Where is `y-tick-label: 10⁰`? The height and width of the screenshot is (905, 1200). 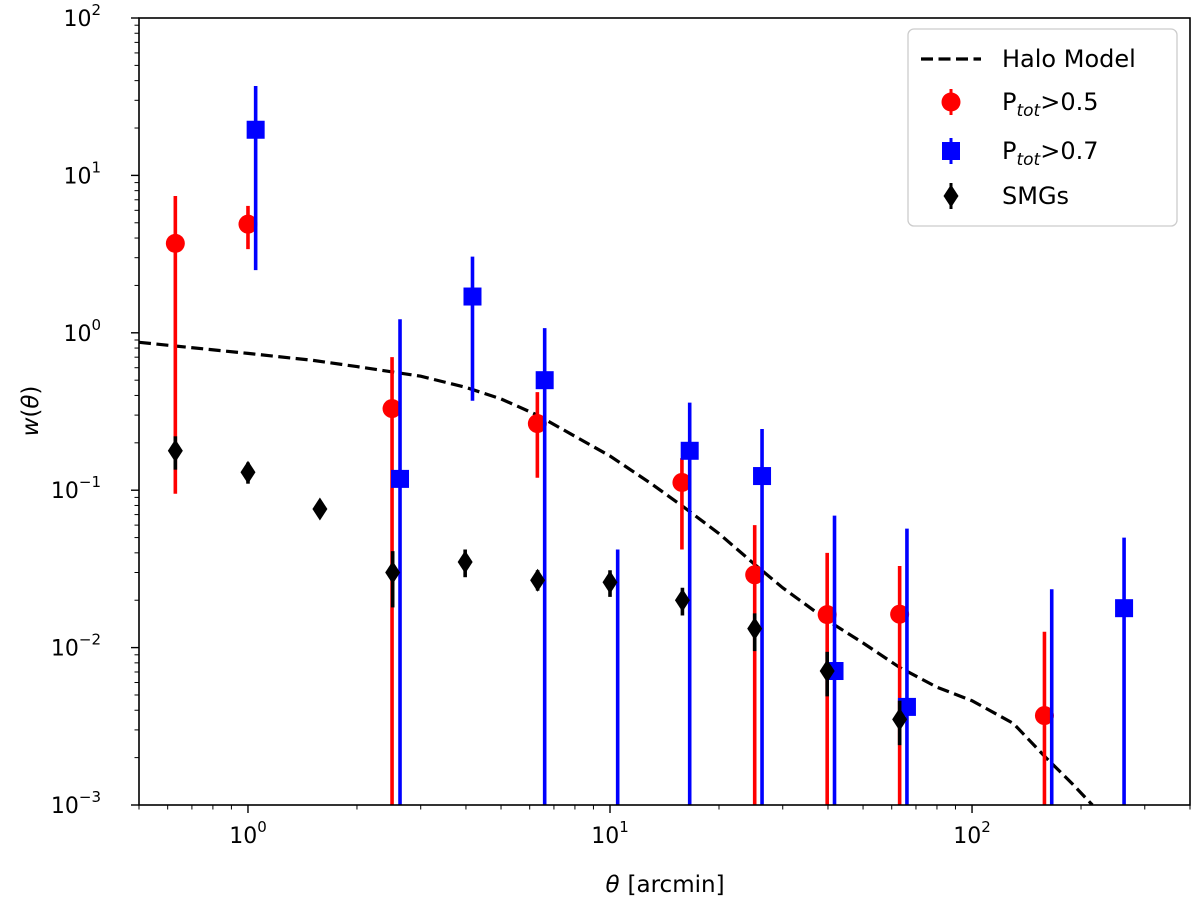
y-tick-label: 10⁰ is located at coordinates (82, 331).